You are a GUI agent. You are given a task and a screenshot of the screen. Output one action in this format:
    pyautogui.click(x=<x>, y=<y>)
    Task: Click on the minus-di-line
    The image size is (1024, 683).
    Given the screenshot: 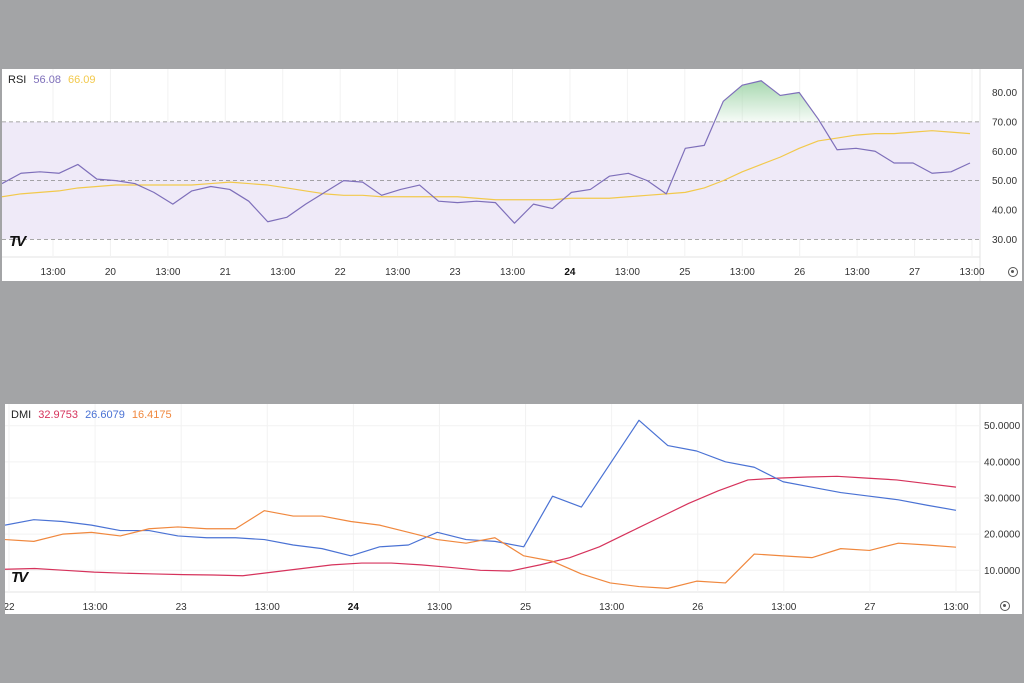 What is the action you would take?
    pyautogui.click(x=481, y=549)
    